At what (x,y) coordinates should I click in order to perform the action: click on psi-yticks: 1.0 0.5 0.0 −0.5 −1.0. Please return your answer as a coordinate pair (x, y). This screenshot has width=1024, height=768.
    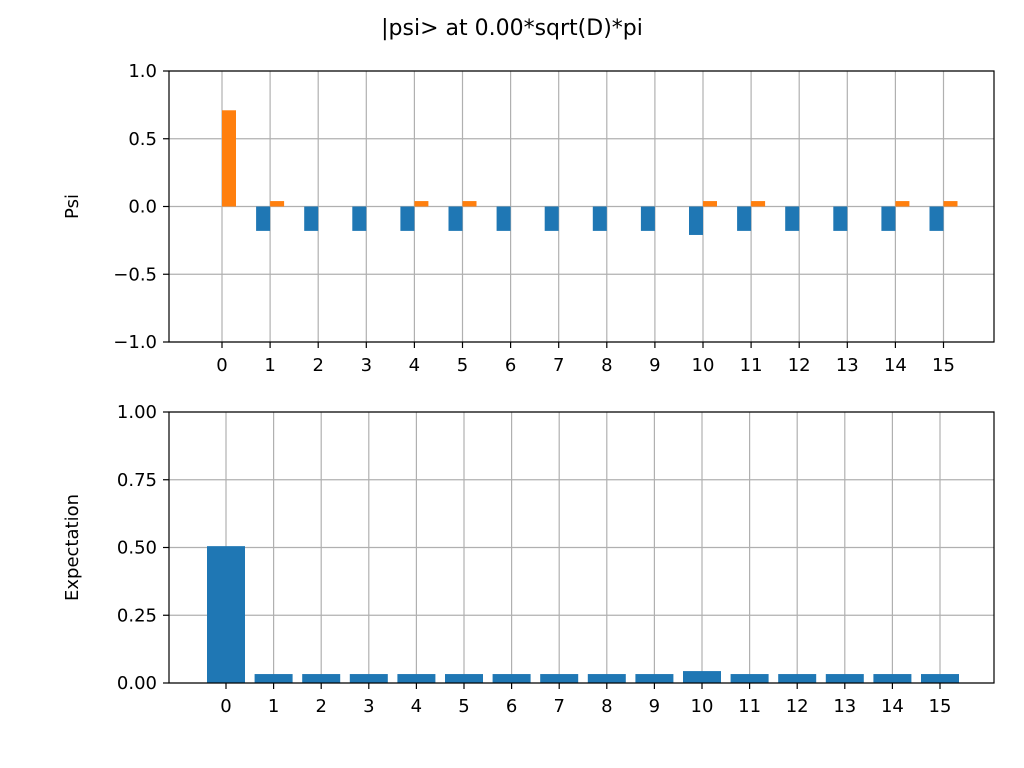
    Looking at the image, I should click on (141, 207).